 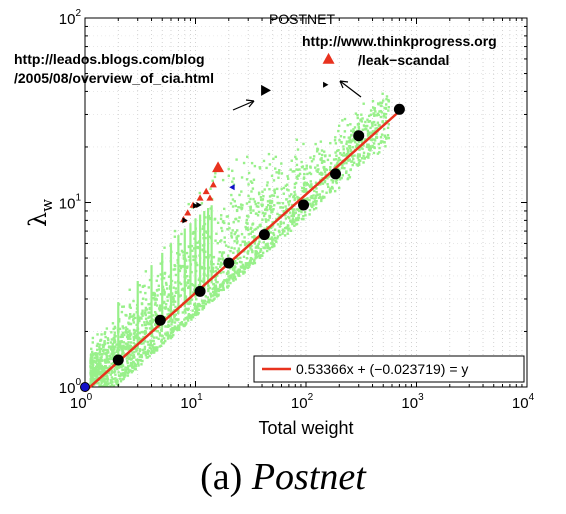 I want to click on x-tick-label: 103, so click(x=412, y=402).